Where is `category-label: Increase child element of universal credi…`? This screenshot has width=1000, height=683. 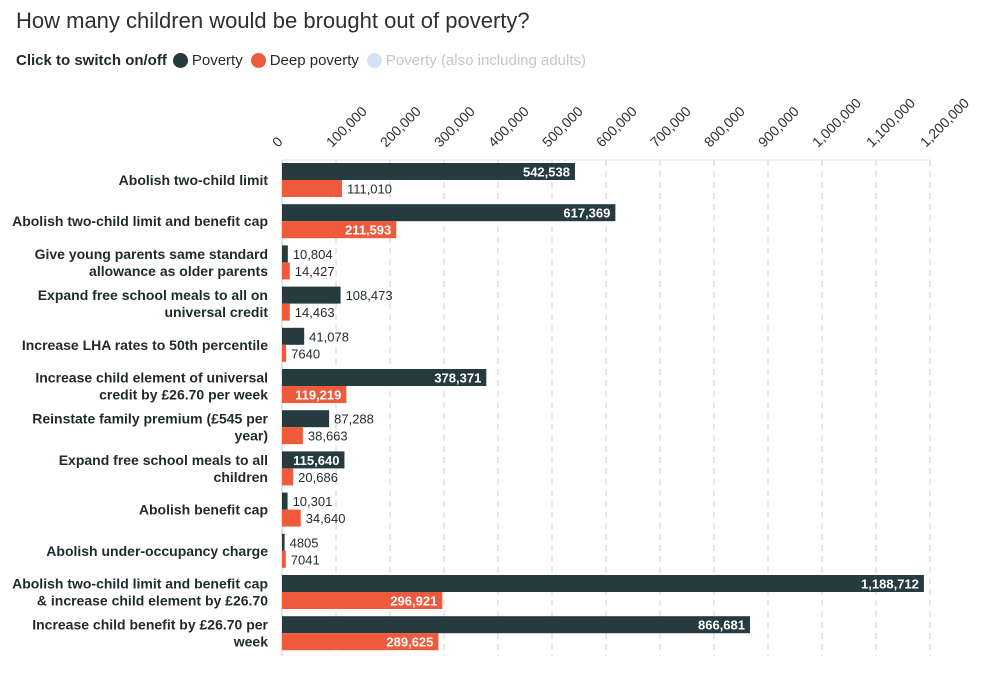
category-label: Increase child element of universal credi… is located at coordinates (151, 386).